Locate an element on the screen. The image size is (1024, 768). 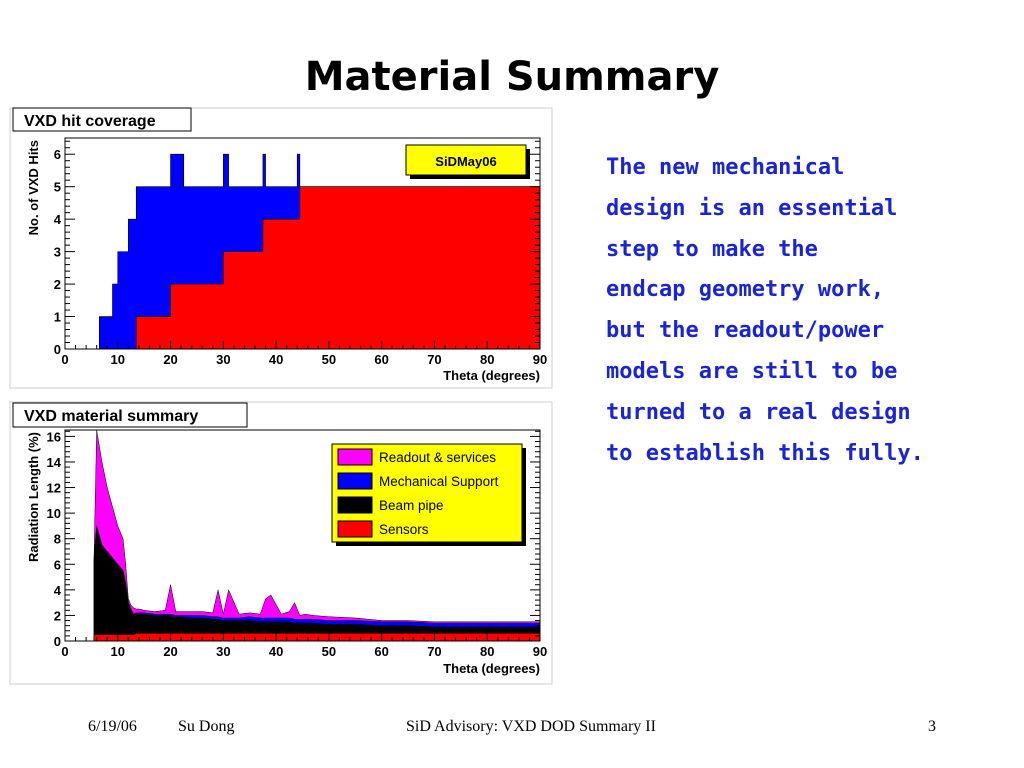
material-summary-y-tick-label: 2 is located at coordinates (57, 615).